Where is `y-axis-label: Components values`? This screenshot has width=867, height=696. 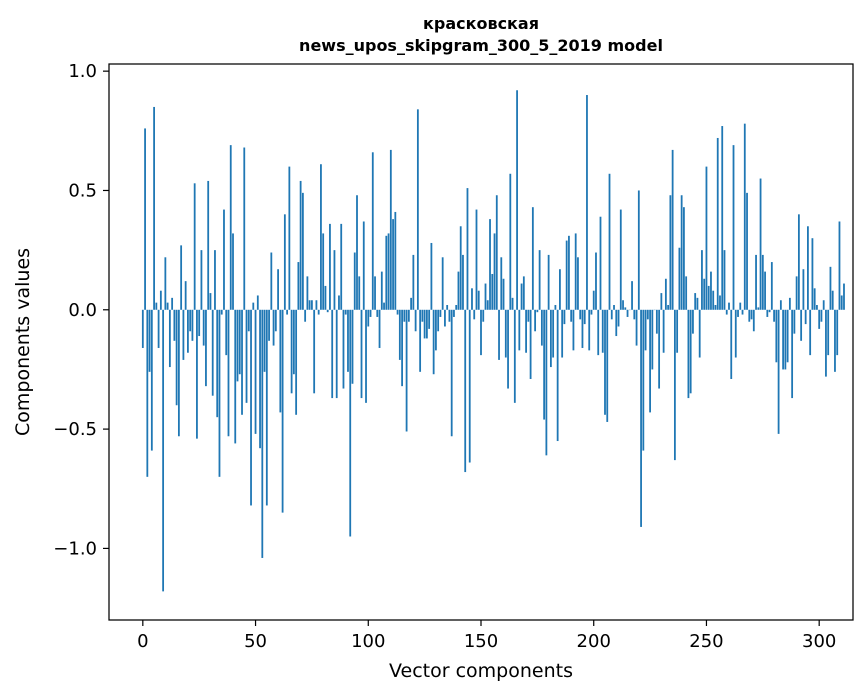
y-axis-label: Components values is located at coordinates (23, 342).